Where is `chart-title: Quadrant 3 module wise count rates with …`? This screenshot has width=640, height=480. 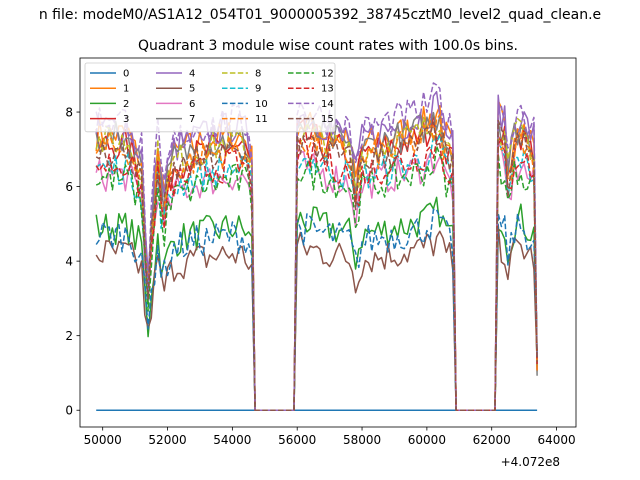 chart-title: Quadrant 3 module wise count rates with … is located at coordinates (328, 46).